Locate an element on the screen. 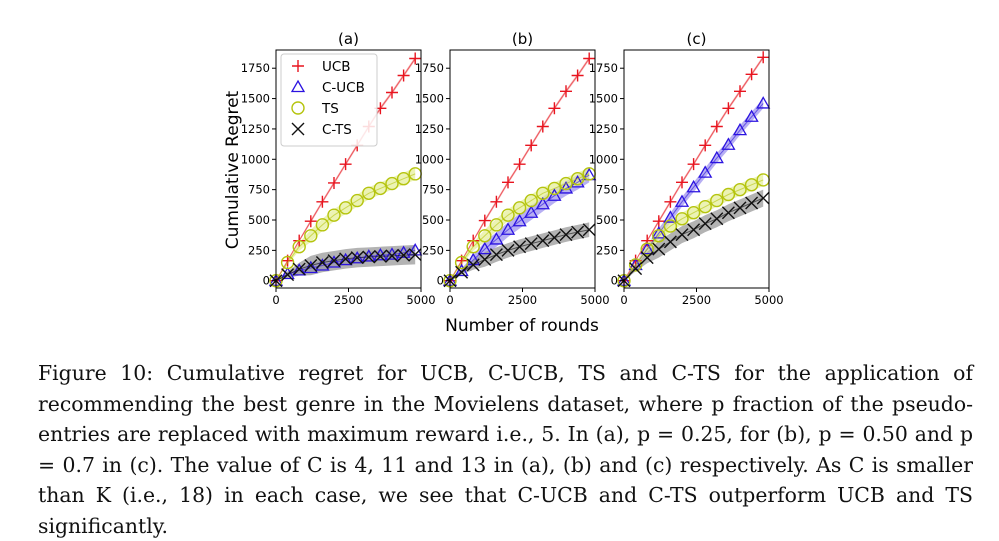  legend-label-cucb: C-UCB is located at coordinates (343, 88).